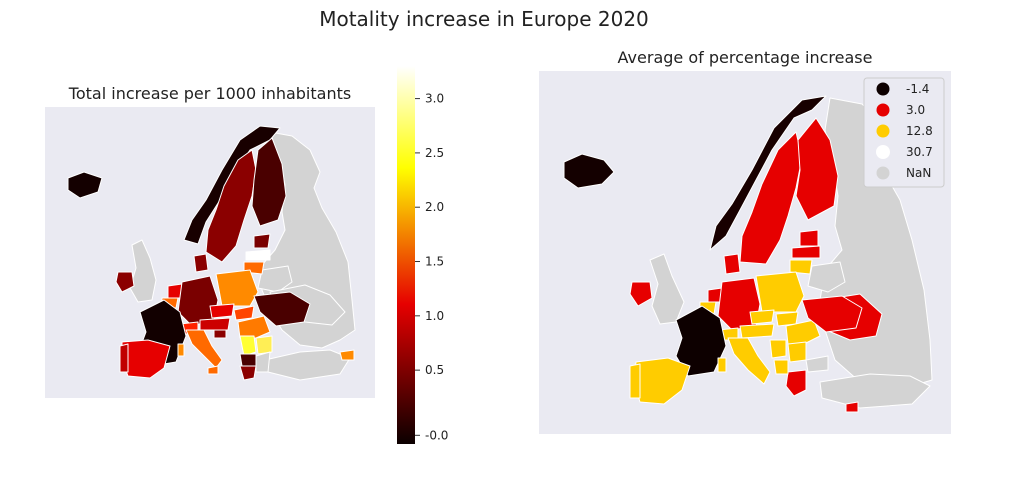 The height and width of the screenshot is (485, 1022). I want to click on left-map-croatia, so click(248, 346).